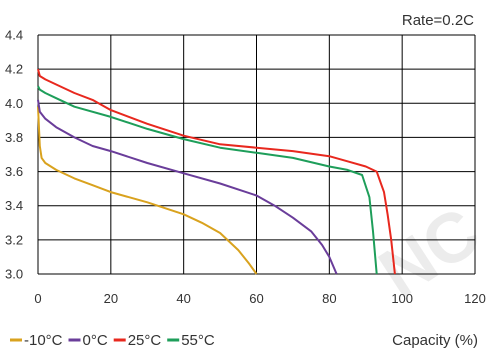 The image size is (493, 355). What do you see at coordinates (145, 340) in the screenshot?
I see `legend-label: 25°C` at bounding box center [145, 340].